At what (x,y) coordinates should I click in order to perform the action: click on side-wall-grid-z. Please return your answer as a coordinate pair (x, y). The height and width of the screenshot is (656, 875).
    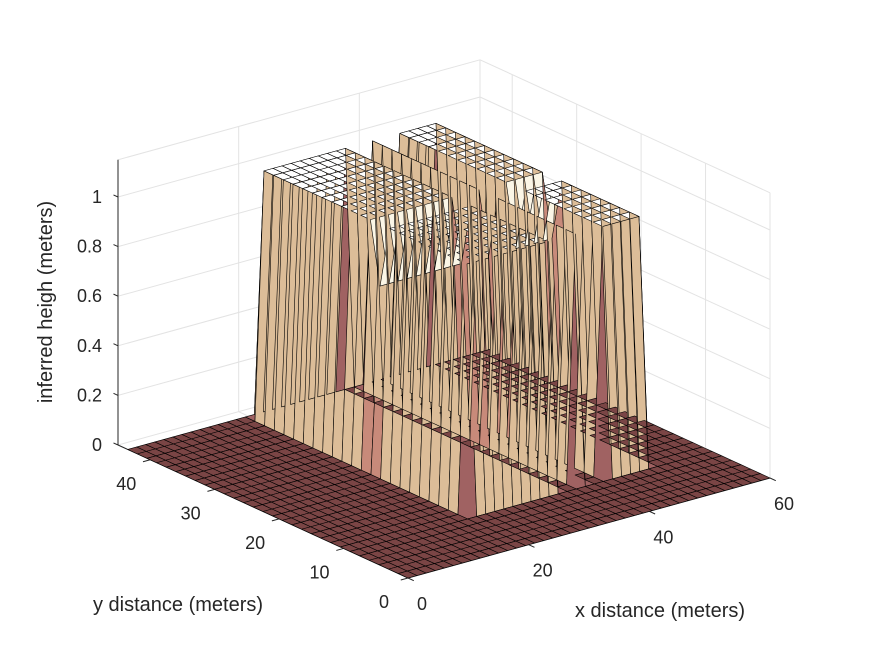
    Looking at the image, I should click on (625, 163).